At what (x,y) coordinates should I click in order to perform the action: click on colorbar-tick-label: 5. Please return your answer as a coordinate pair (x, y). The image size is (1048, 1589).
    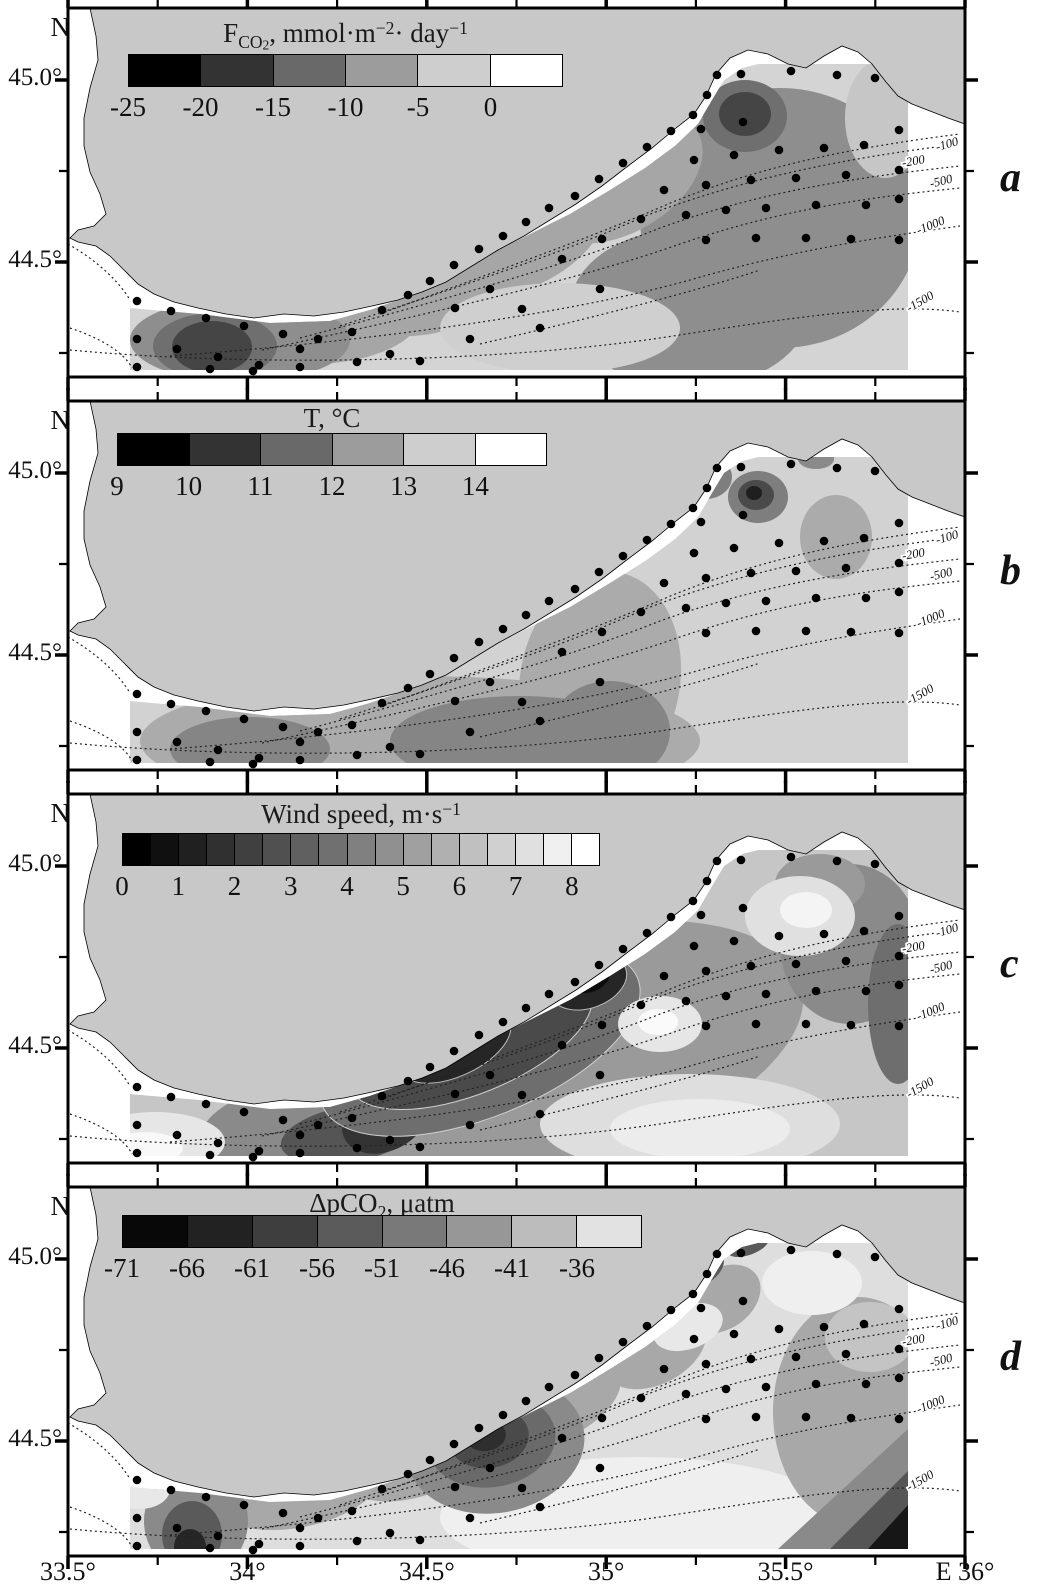
    Looking at the image, I should click on (403, 886).